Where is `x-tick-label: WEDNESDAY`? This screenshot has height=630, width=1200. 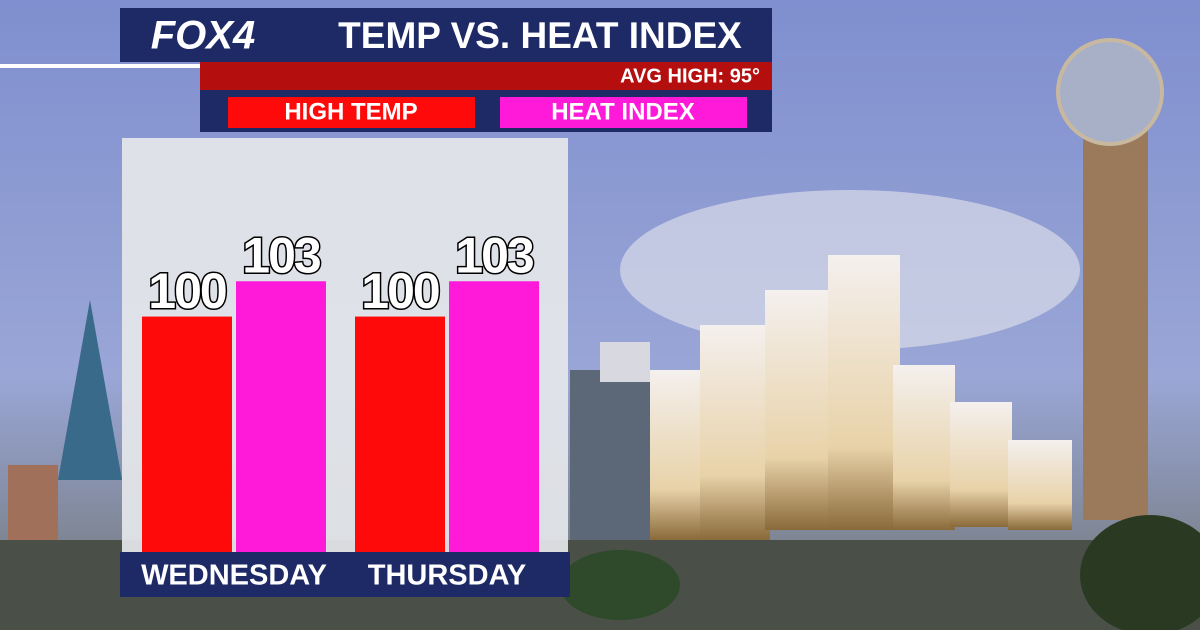
x-tick-label: WEDNESDAY is located at coordinates (234, 576).